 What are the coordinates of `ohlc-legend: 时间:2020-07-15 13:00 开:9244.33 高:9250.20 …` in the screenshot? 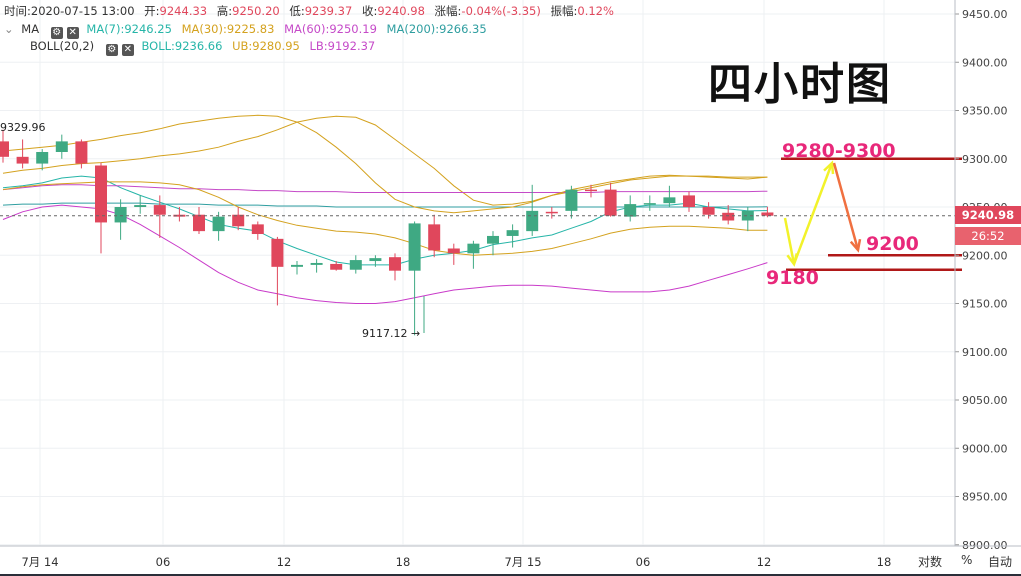 It's located at (312, 11).